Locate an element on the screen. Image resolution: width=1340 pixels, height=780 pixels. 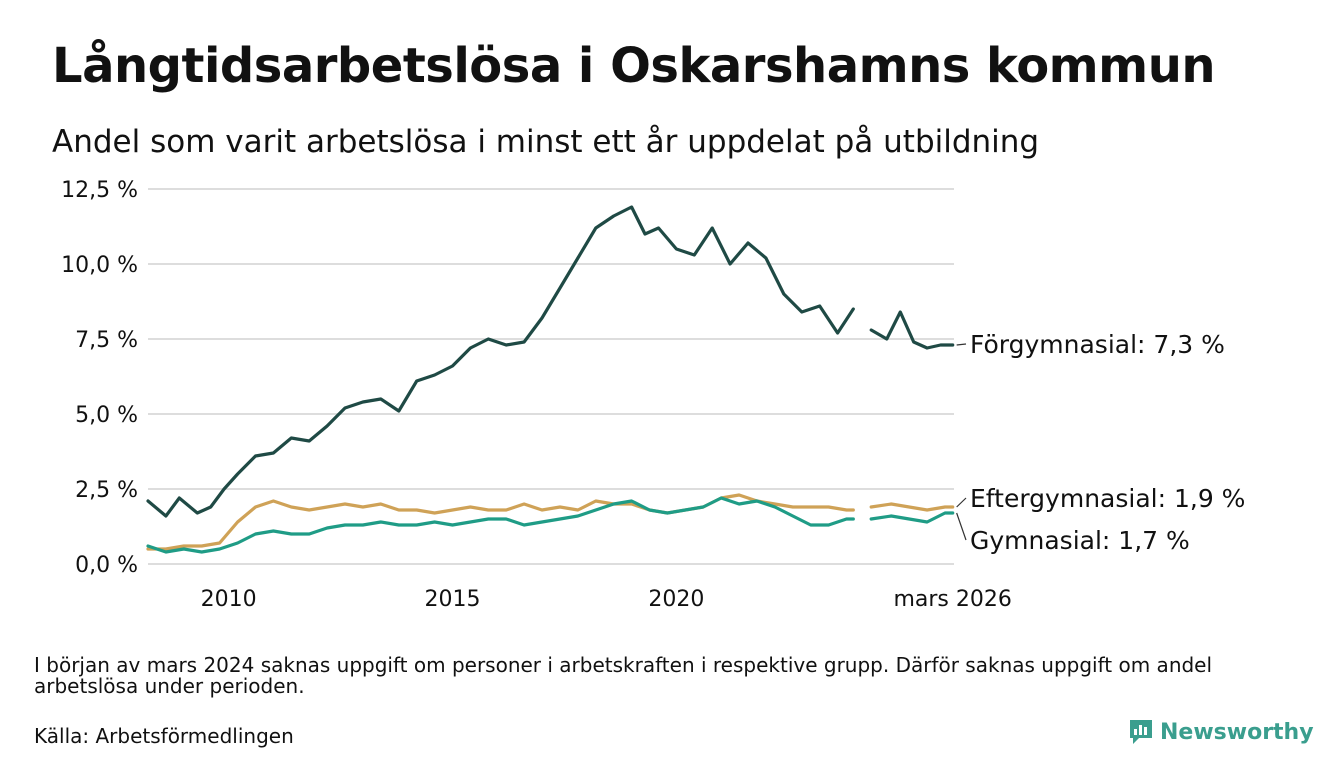
y-tick-label: 5,0 % is located at coordinates (106, 415).